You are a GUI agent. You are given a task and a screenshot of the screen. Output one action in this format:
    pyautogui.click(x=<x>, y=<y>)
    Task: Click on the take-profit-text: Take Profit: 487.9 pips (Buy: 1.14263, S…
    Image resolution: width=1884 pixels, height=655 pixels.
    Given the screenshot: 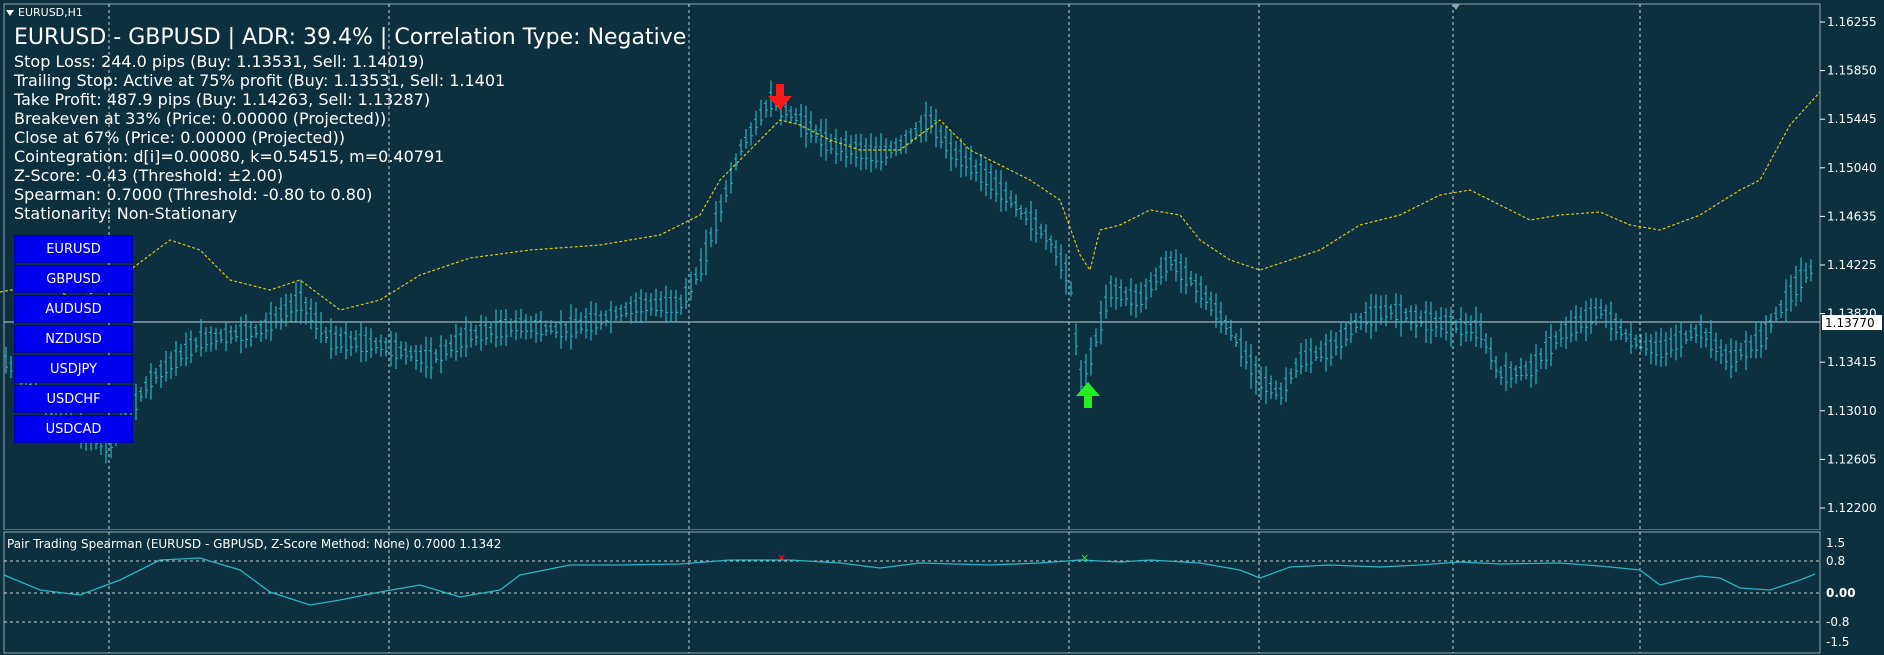 What is the action you would take?
    pyautogui.click(x=222, y=99)
    